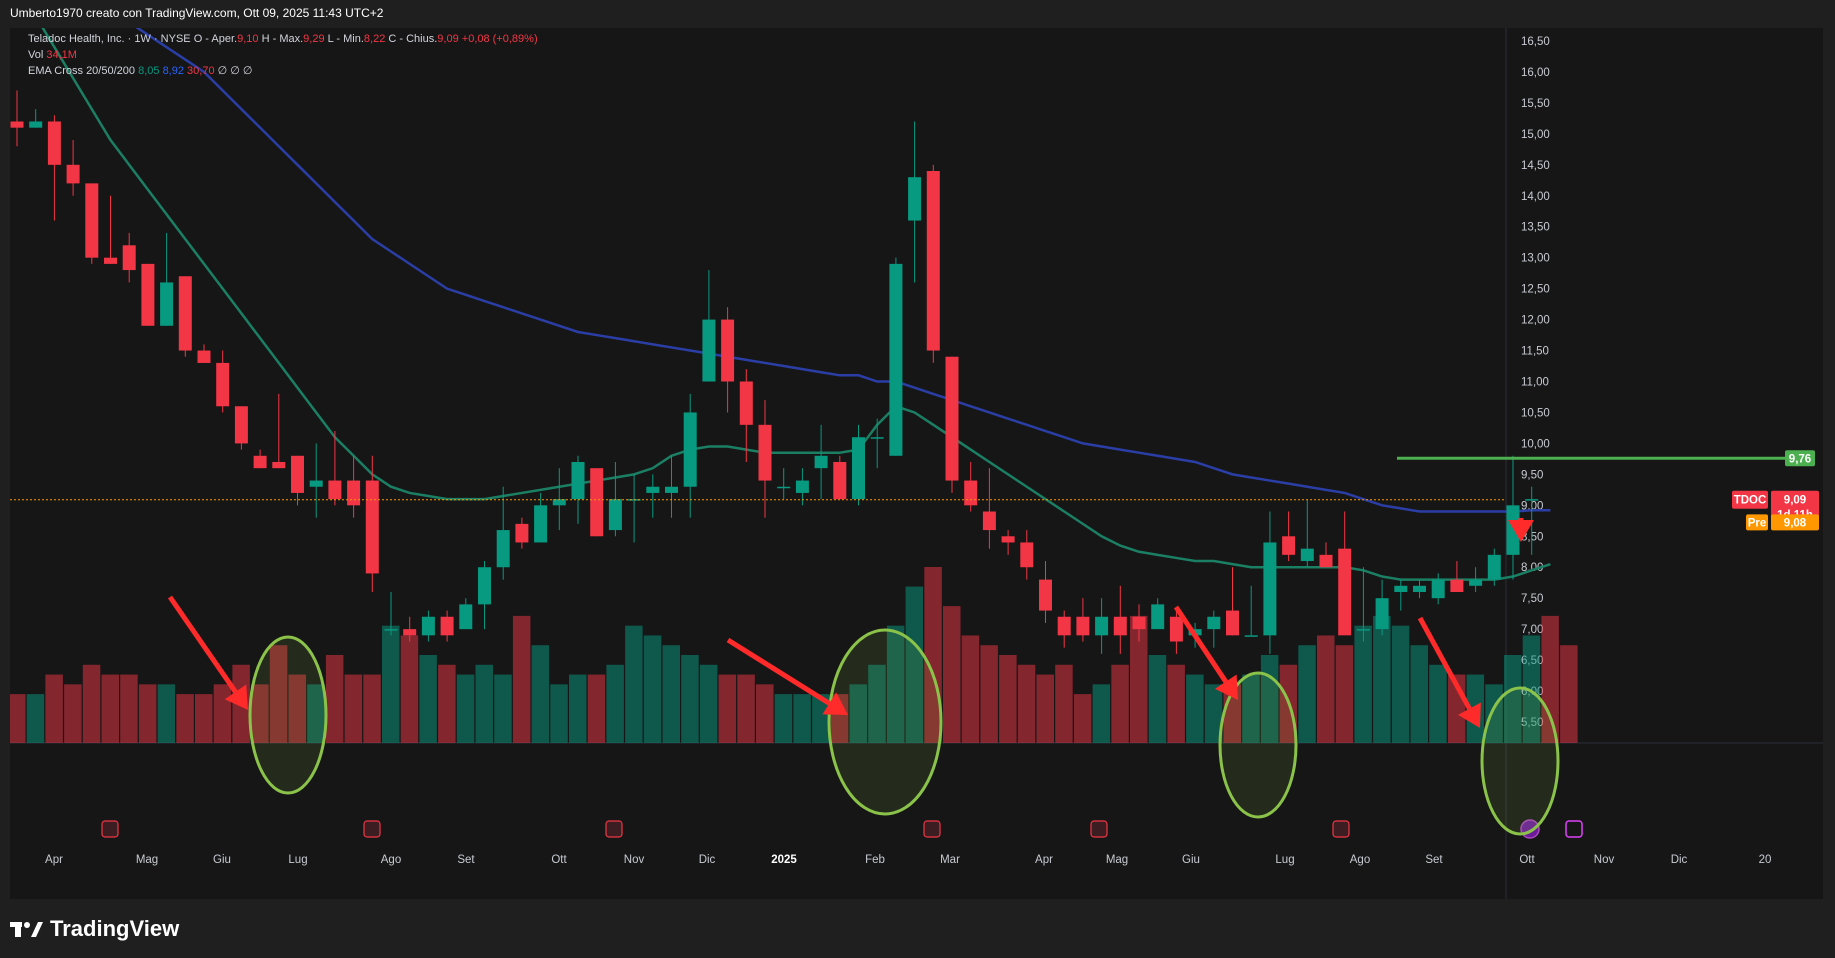 The height and width of the screenshot is (958, 1835). What do you see at coordinates (374, 39) in the screenshot?
I see `low-value: 8,22` at bounding box center [374, 39].